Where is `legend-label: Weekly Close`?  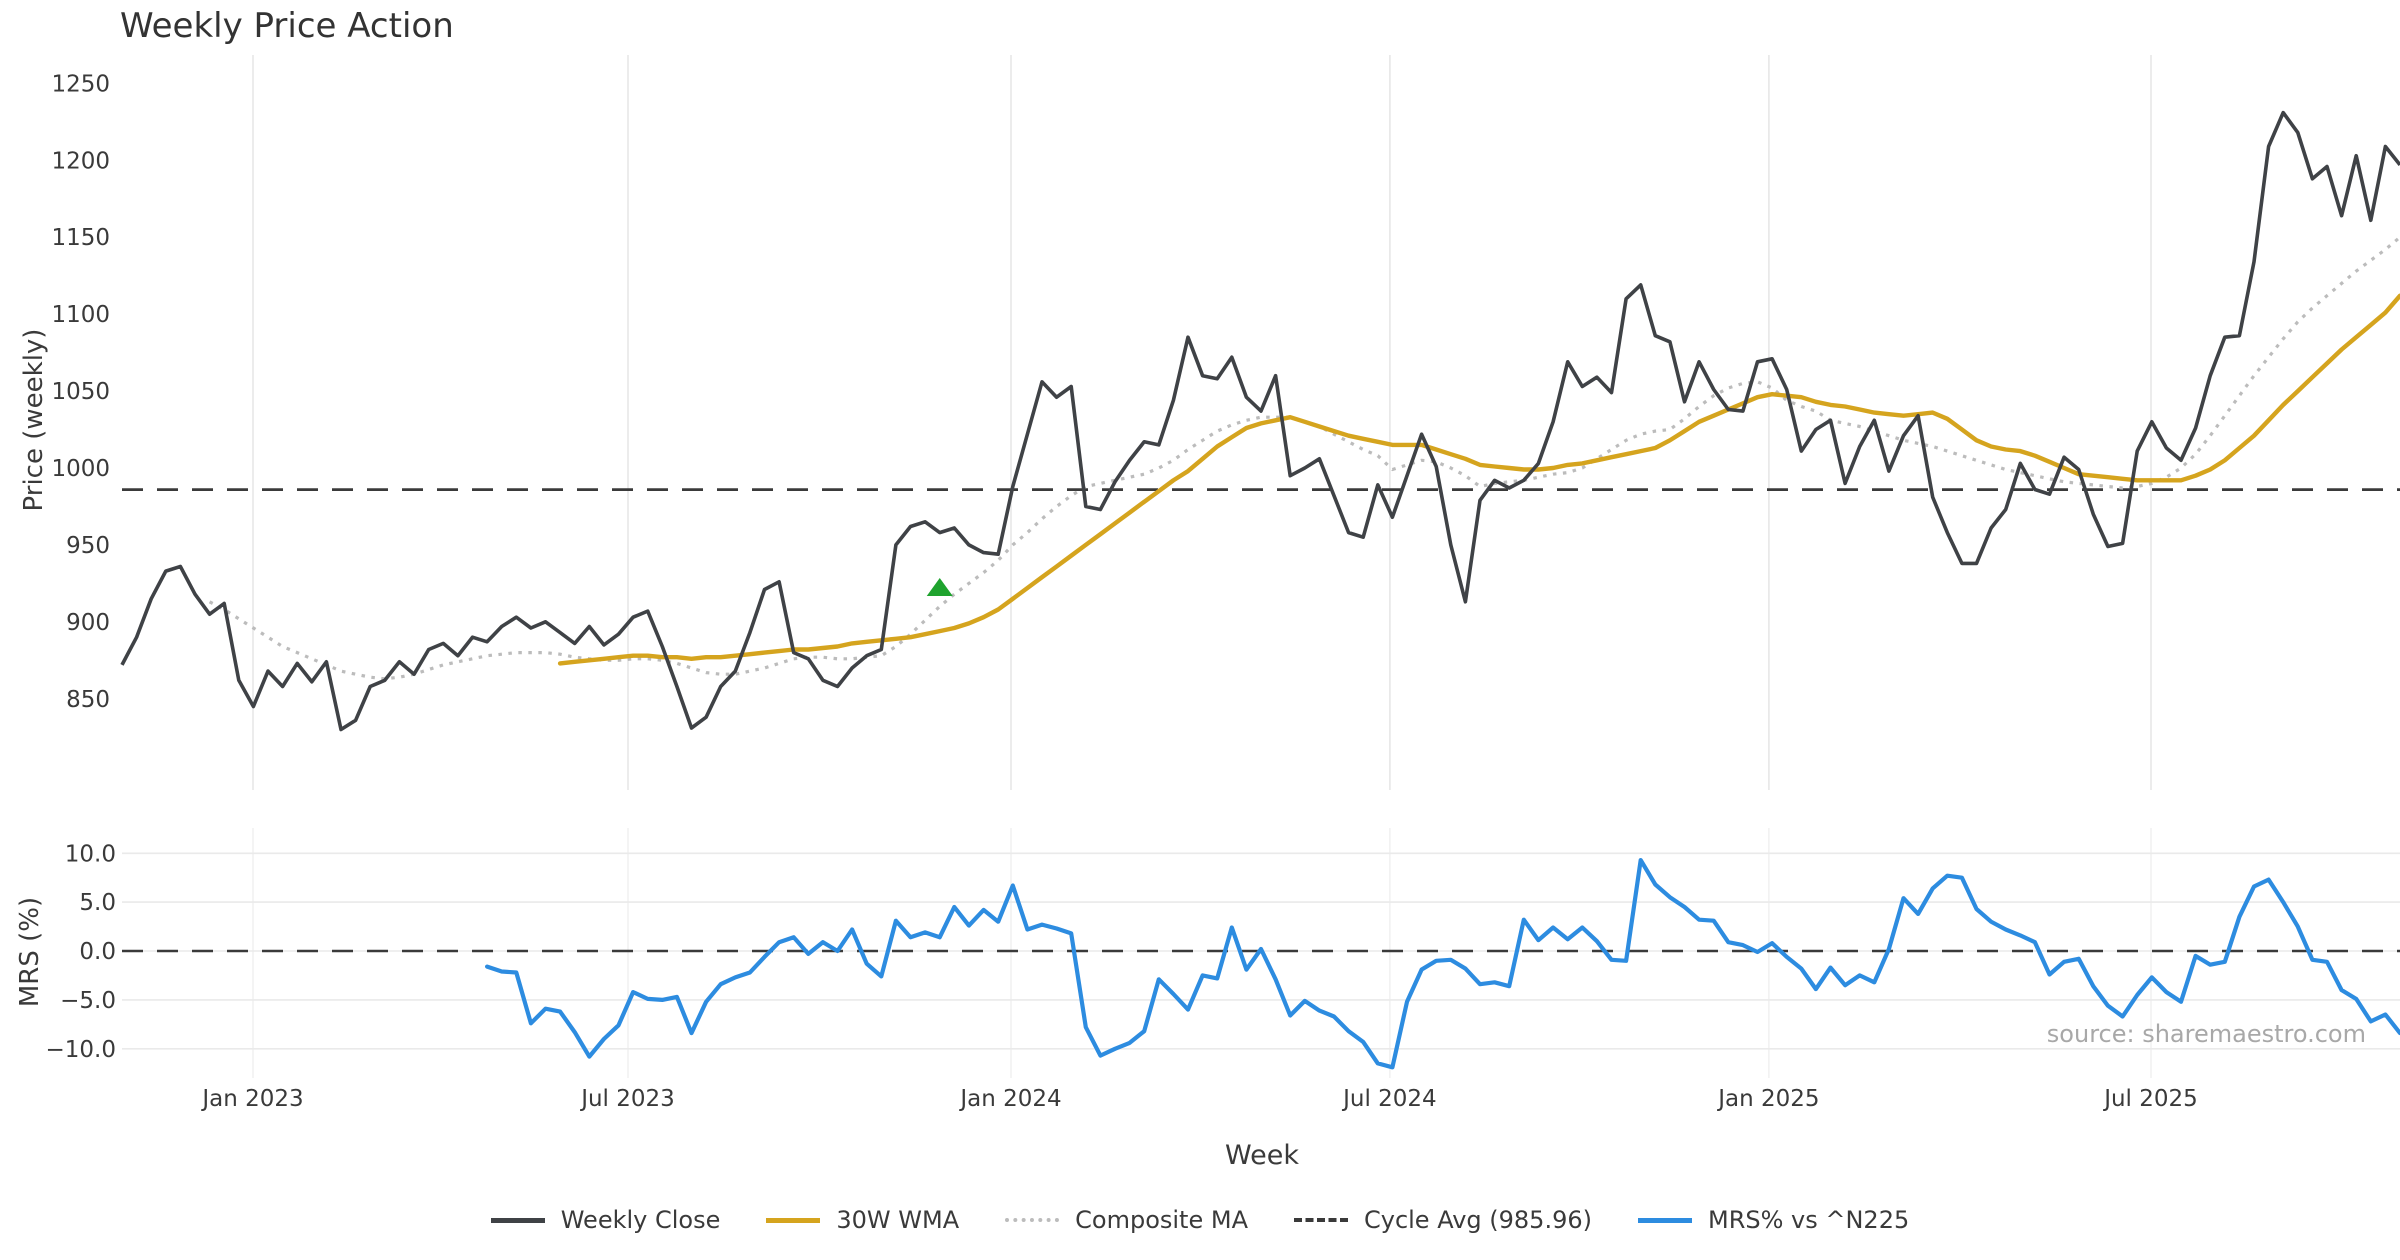 legend-label: Weekly Close is located at coordinates (640, 1220).